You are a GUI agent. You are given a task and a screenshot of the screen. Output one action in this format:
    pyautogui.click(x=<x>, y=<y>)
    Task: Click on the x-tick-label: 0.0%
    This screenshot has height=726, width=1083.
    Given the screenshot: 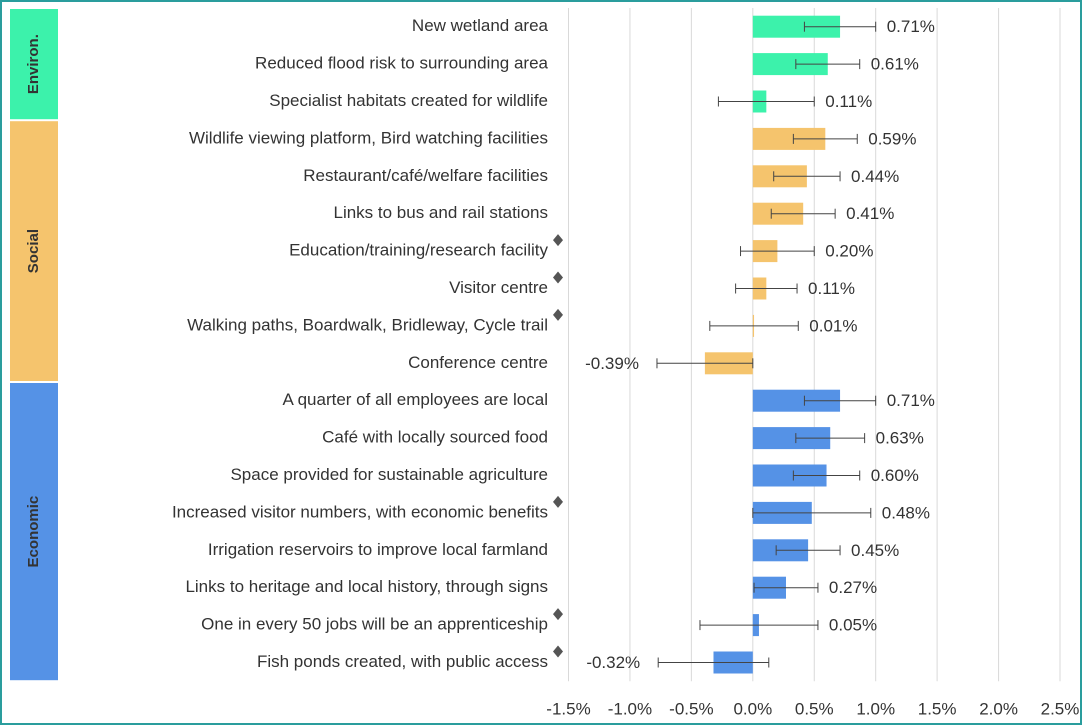 What is the action you would take?
    pyautogui.click(x=752, y=708)
    